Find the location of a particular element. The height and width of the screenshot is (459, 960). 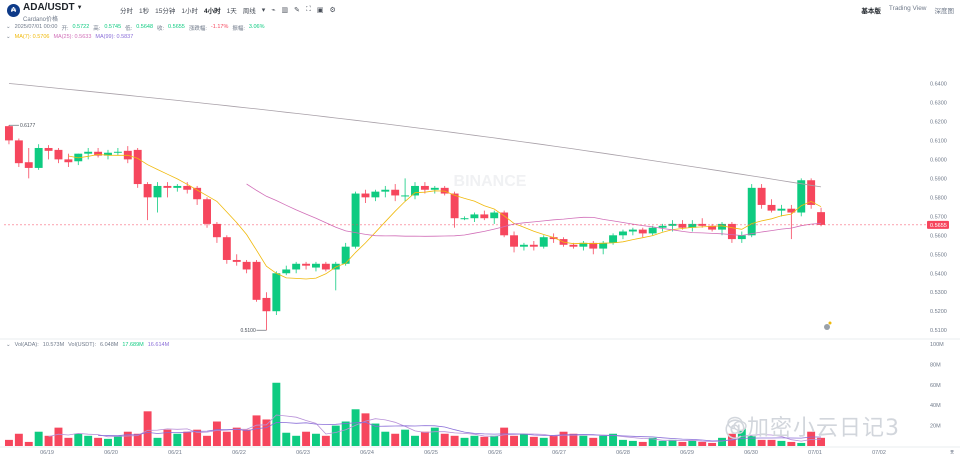

interval-1d: 1天 is located at coordinates (231, 11).